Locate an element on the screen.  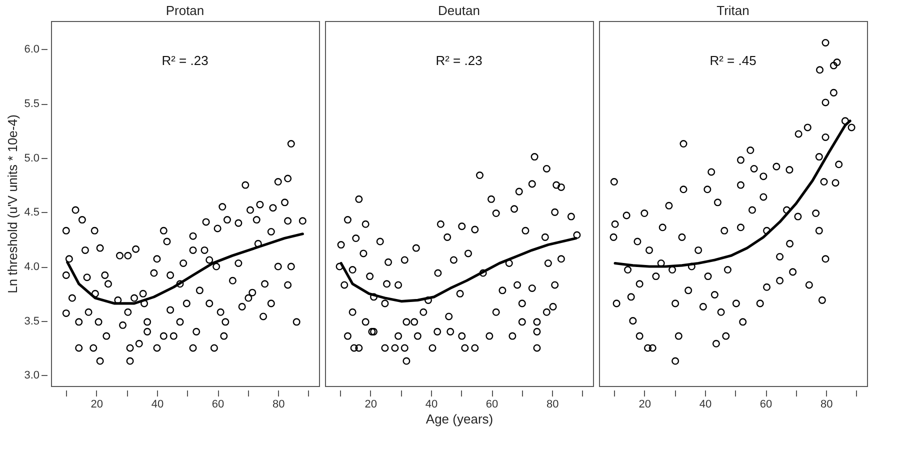
y-tick-label: 6.0 is located at coordinates (32, 50).